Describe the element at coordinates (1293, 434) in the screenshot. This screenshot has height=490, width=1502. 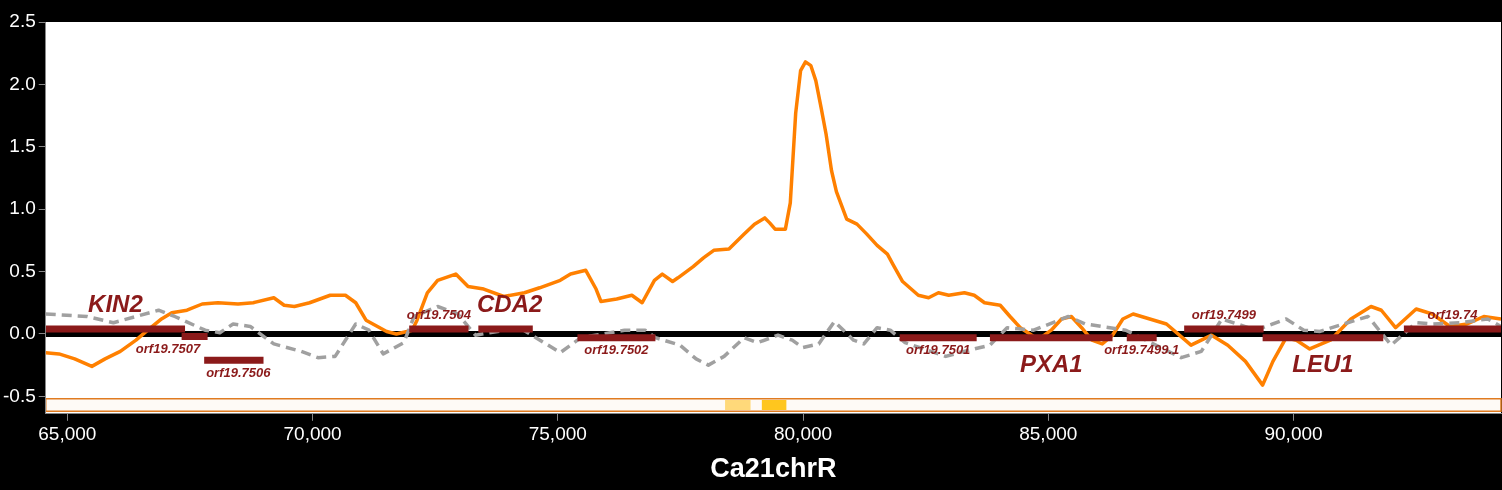
I see `x-tick-label: 90,000` at that location.